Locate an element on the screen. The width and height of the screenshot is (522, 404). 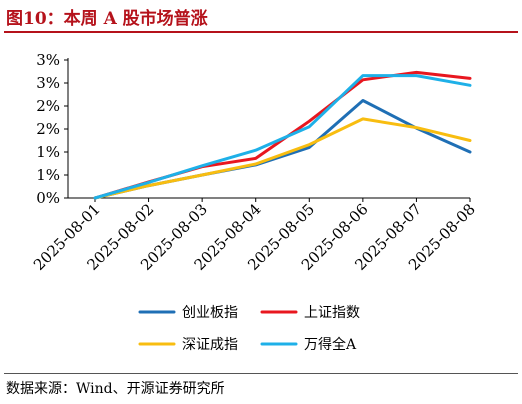
chart-title: 图10：本周 A 股市场普涨 is located at coordinates (107, 19).